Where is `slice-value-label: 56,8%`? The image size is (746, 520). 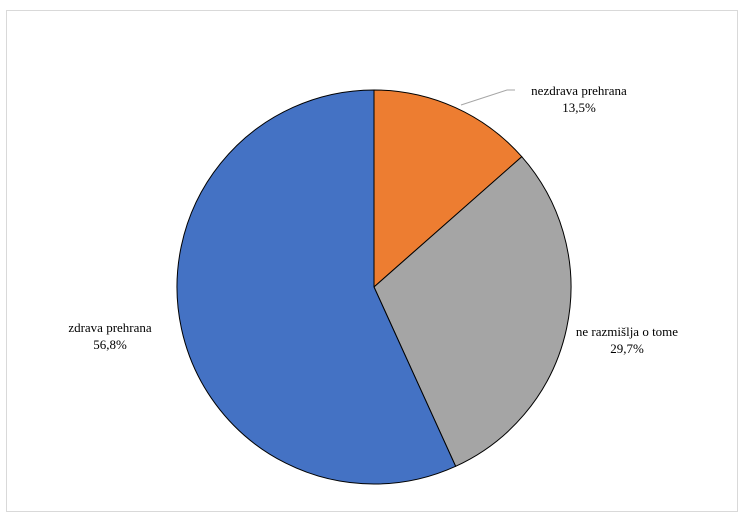 slice-value-label: 56,8% is located at coordinates (110, 344).